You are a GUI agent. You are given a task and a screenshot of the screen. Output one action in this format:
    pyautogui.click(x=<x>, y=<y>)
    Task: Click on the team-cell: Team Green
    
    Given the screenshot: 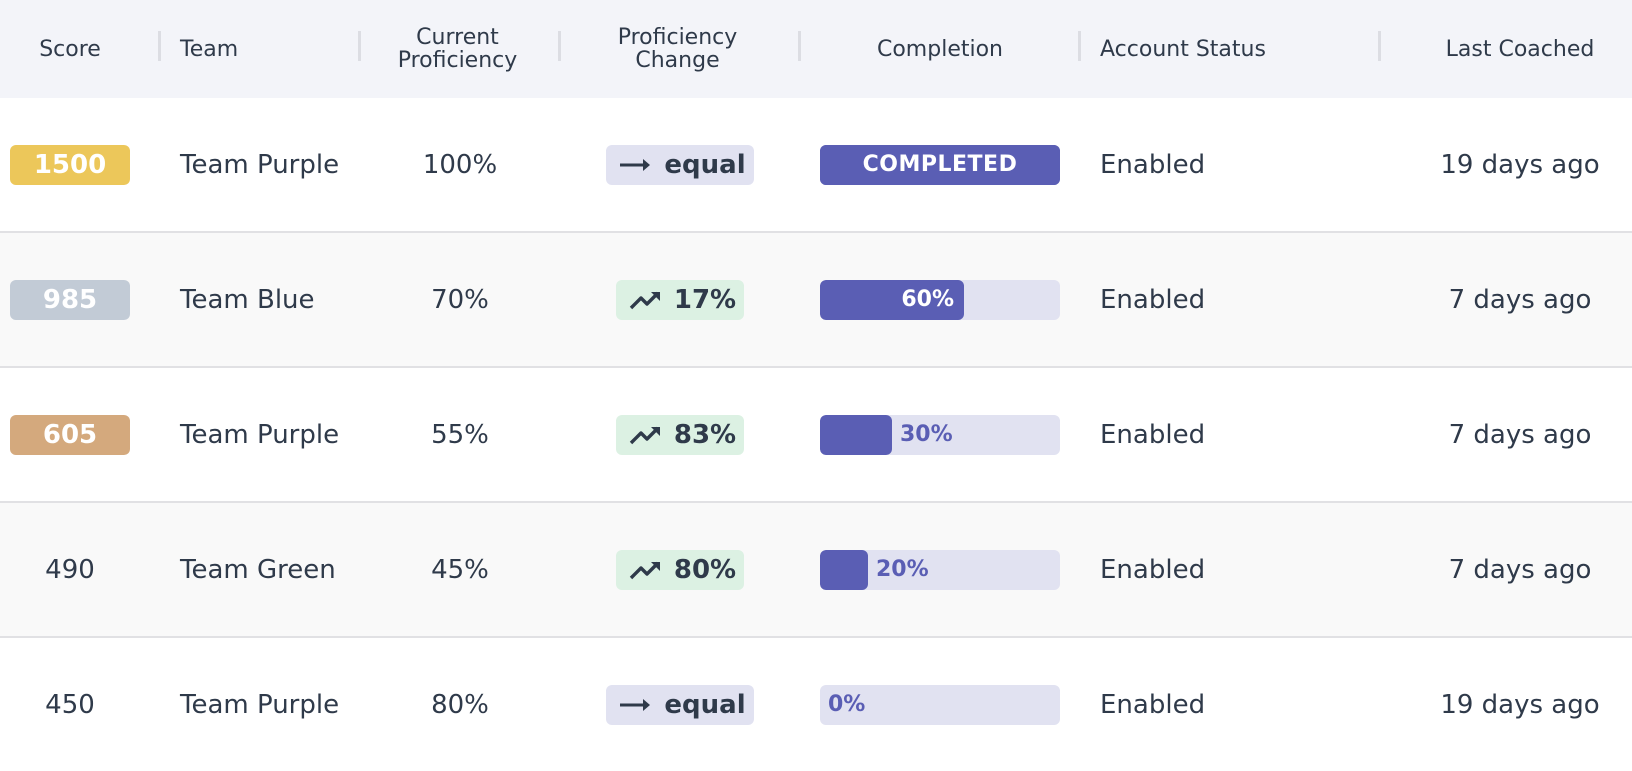 What is the action you would take?
    pyautogui.click(x=265, y=569)
    